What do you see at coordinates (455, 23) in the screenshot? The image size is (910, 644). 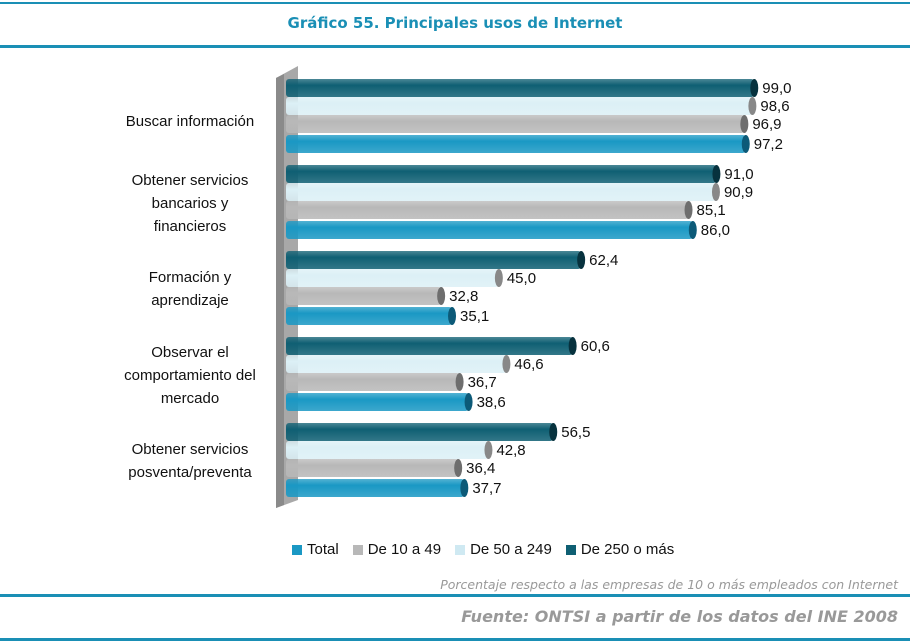 I see `chart-title: Gráfico 55. Principales usos de Internet` at bounding box center [455, 23].